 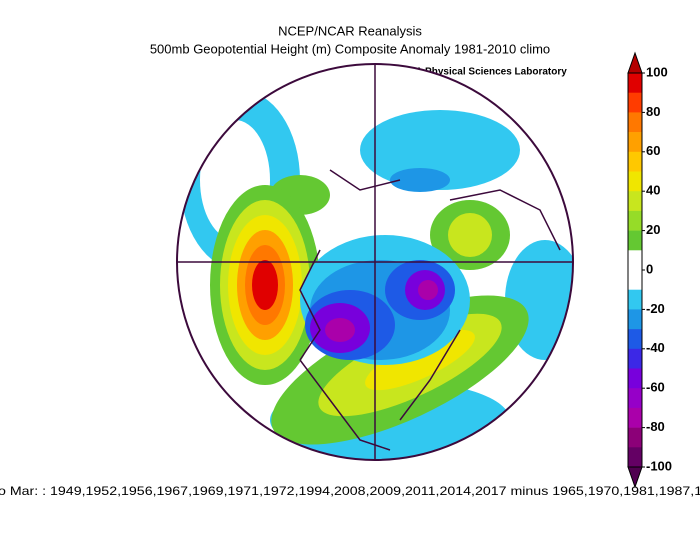 What do you see at coordinates (655, 426) in the screenshot?
I see `colorbar-label: -80` at bounding box center [655, 426].